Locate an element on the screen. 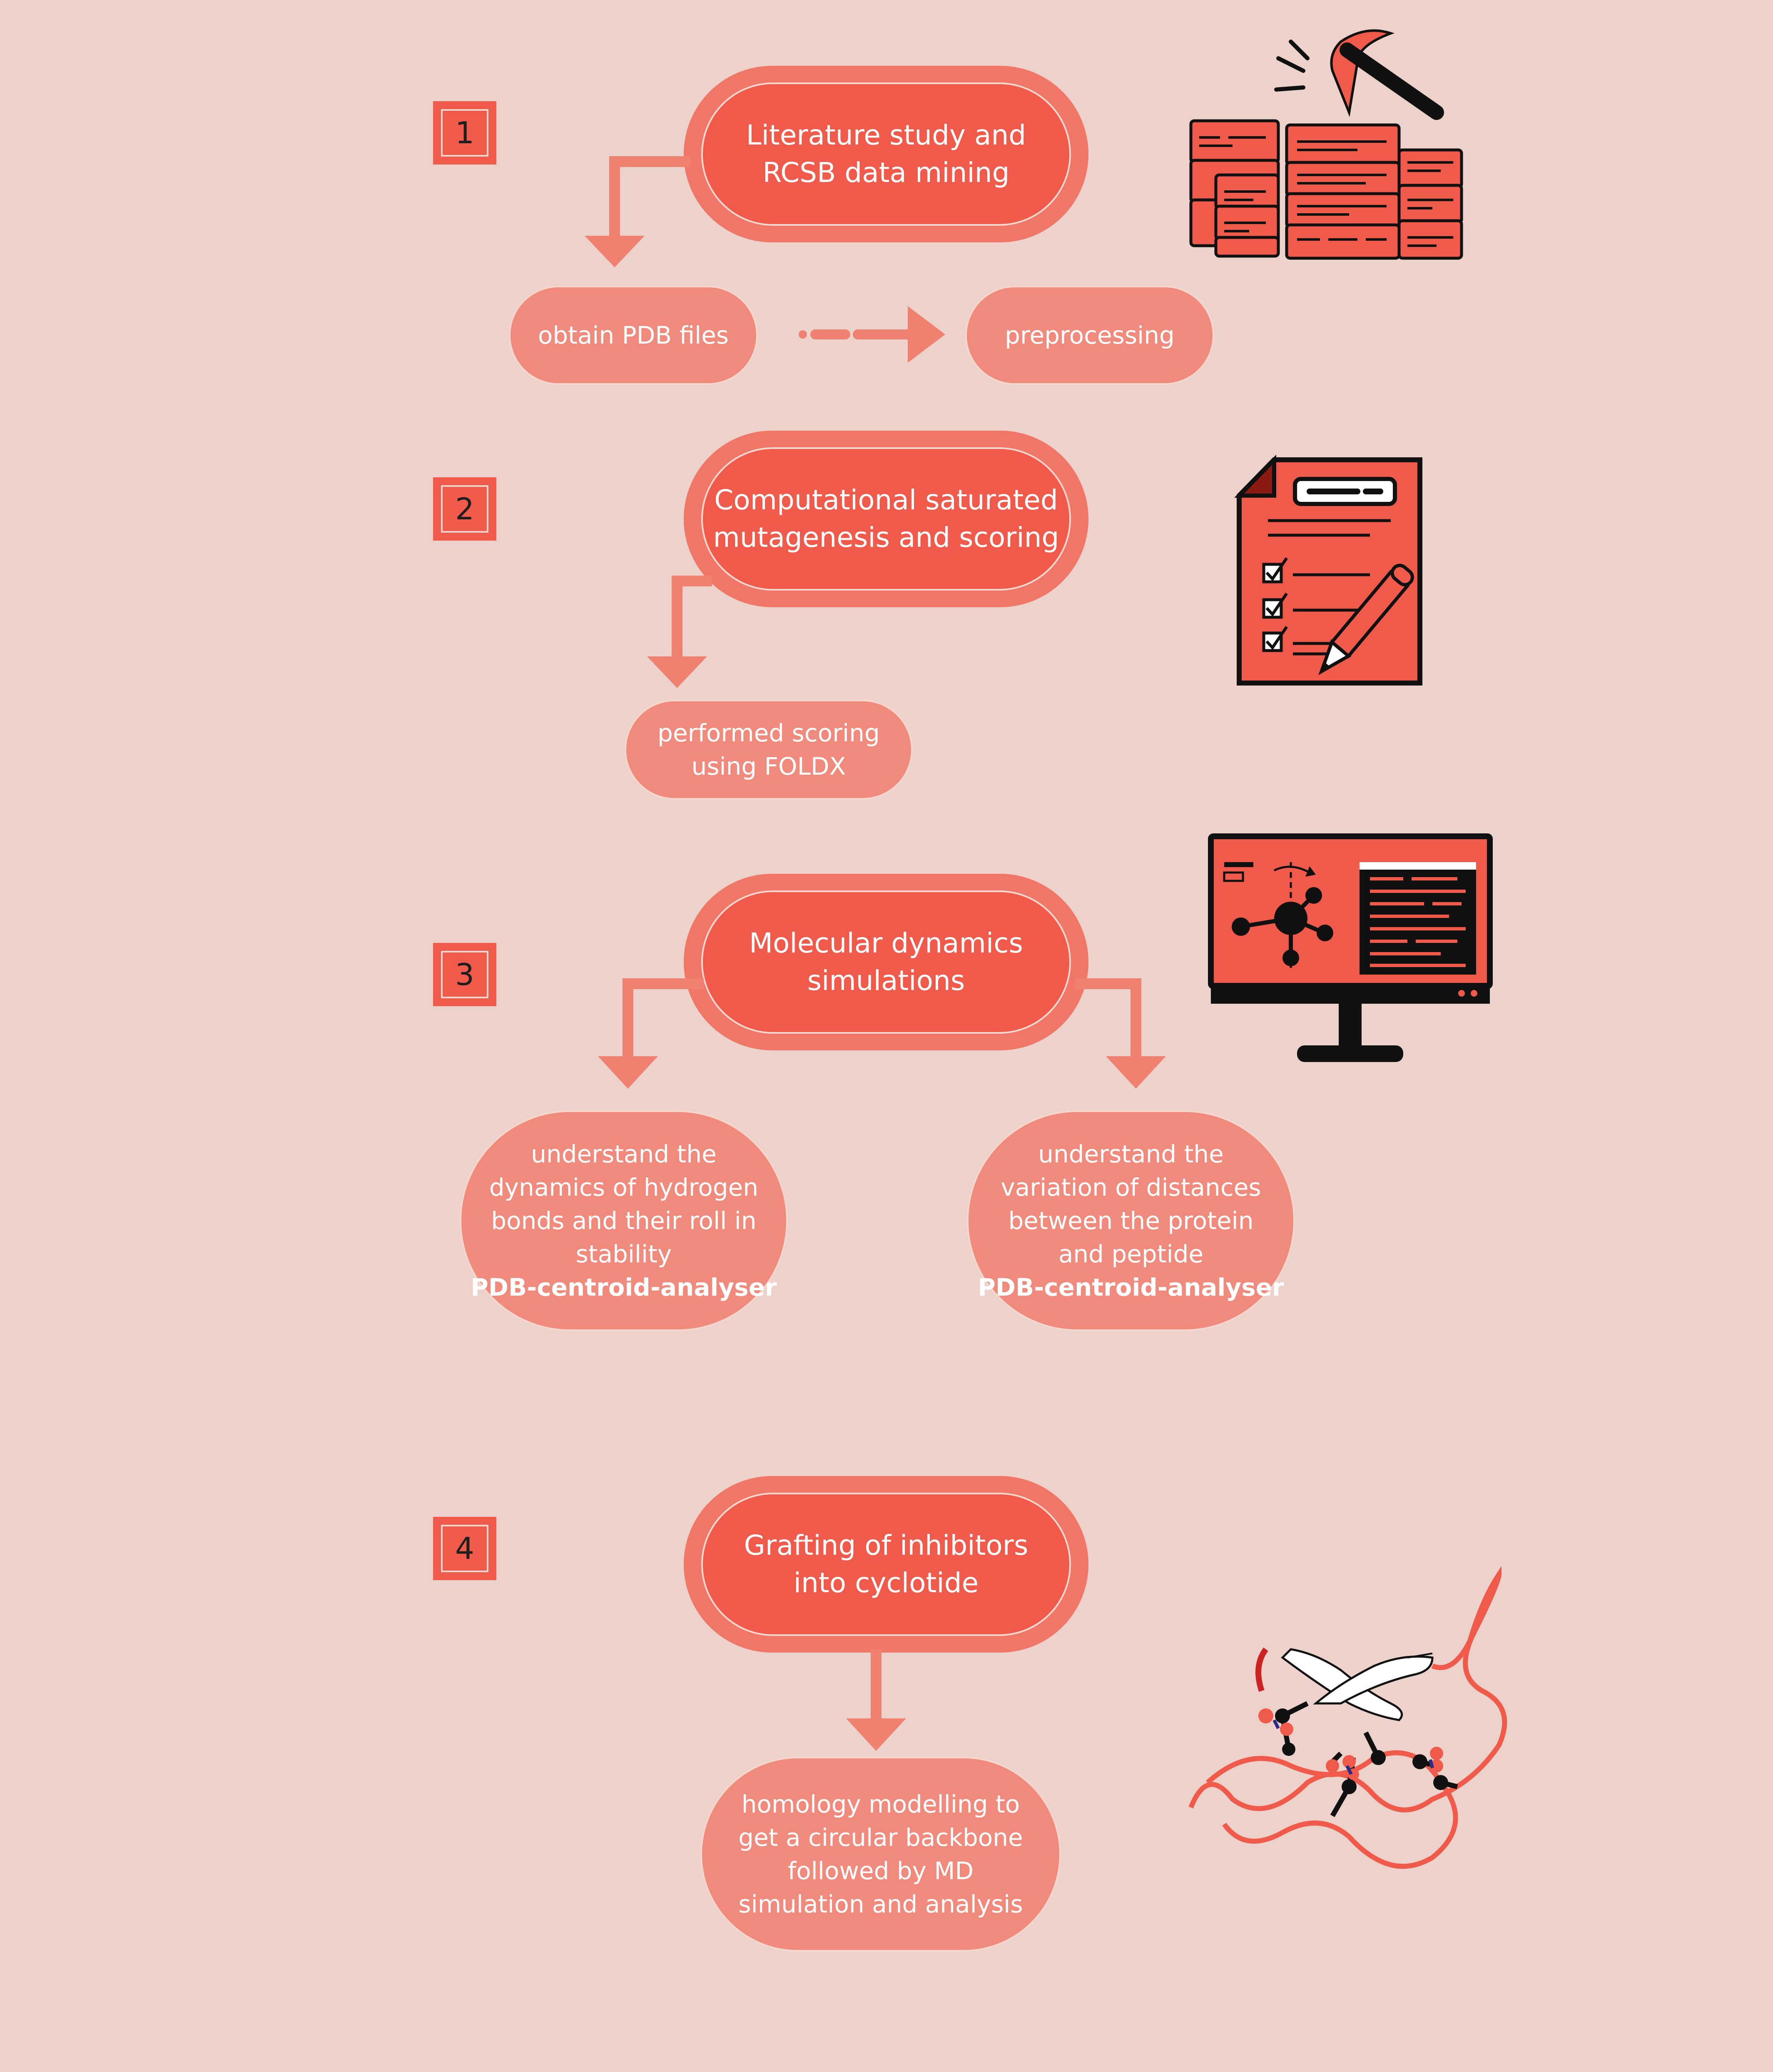  step-4-number: 4 is located at coordinates (464, 1548).